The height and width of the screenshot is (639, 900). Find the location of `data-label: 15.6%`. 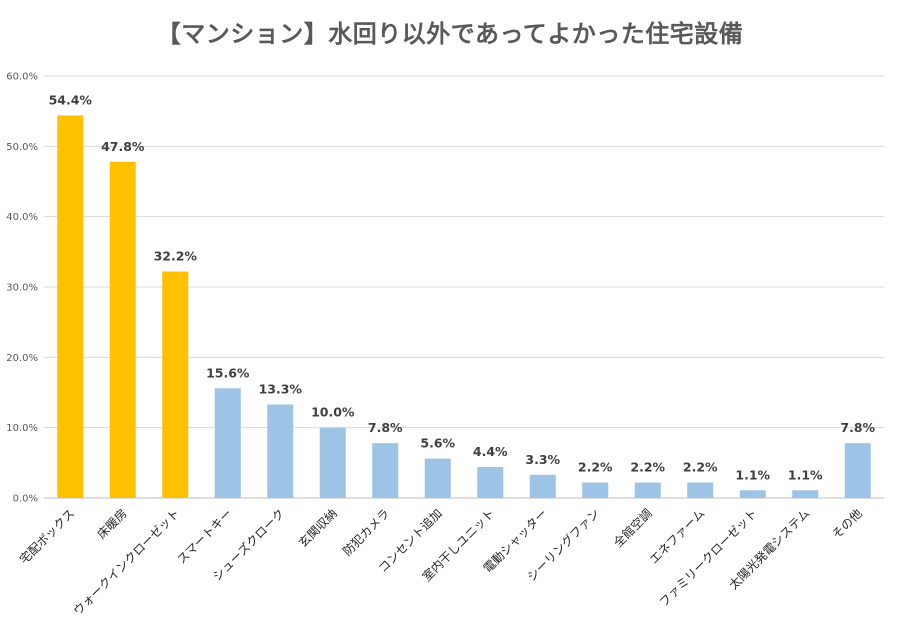

data-label: 15.6% is located at coordinates (228, 372).